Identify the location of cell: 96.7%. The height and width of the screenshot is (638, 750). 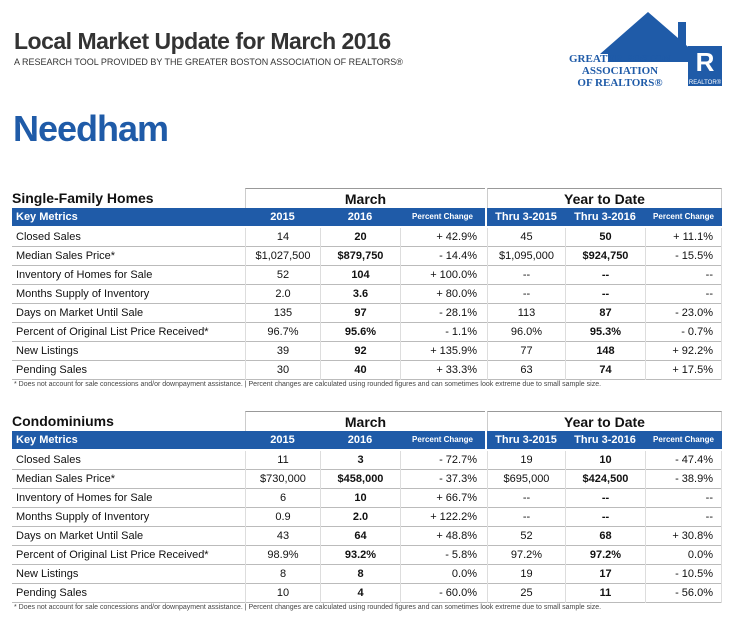
(282, 332).